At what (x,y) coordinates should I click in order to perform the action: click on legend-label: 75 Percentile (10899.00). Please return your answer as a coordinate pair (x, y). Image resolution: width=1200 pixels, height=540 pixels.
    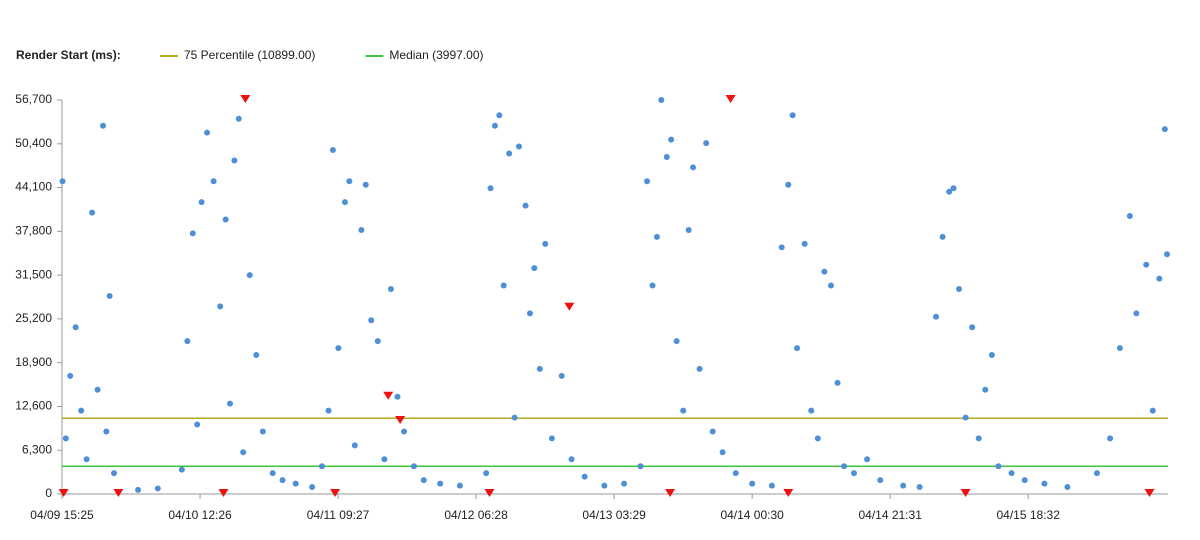
    Looking at the image, I should click on (249, 55).